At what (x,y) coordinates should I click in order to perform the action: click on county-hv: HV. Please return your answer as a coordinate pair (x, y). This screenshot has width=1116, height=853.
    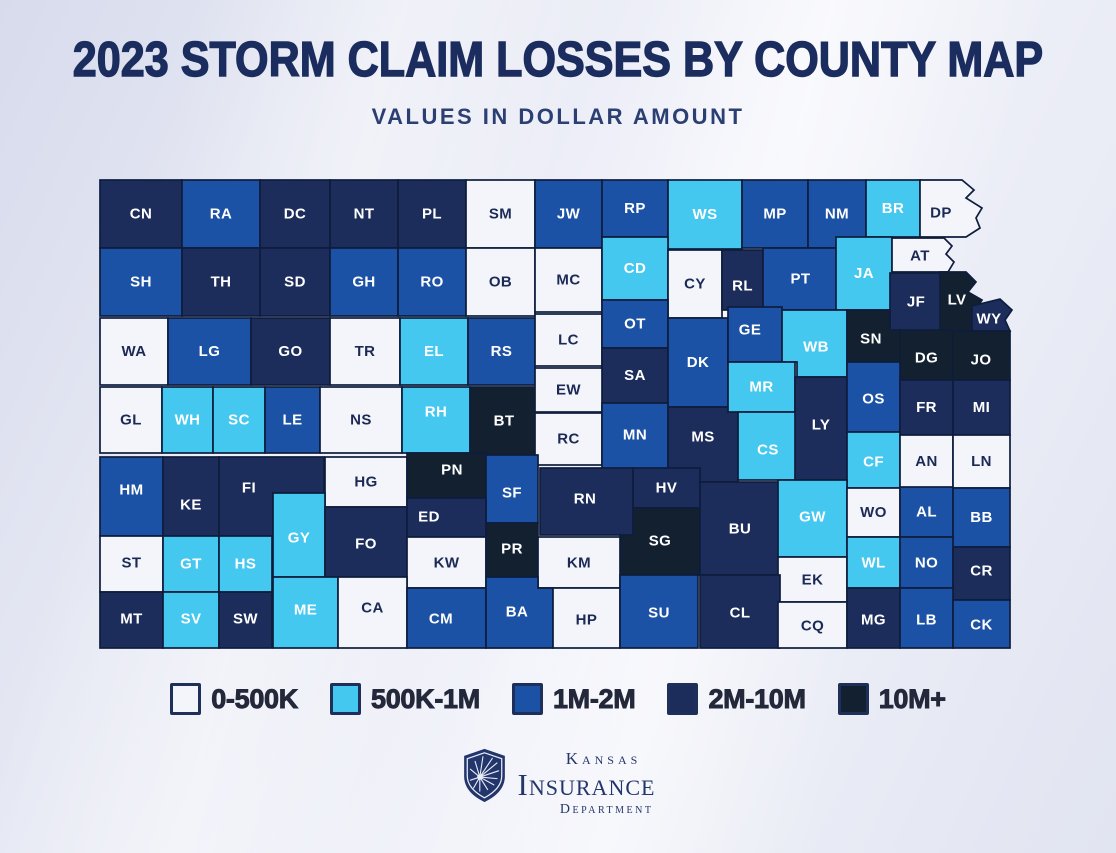
    Looking at the image, I should click on (666, 488).